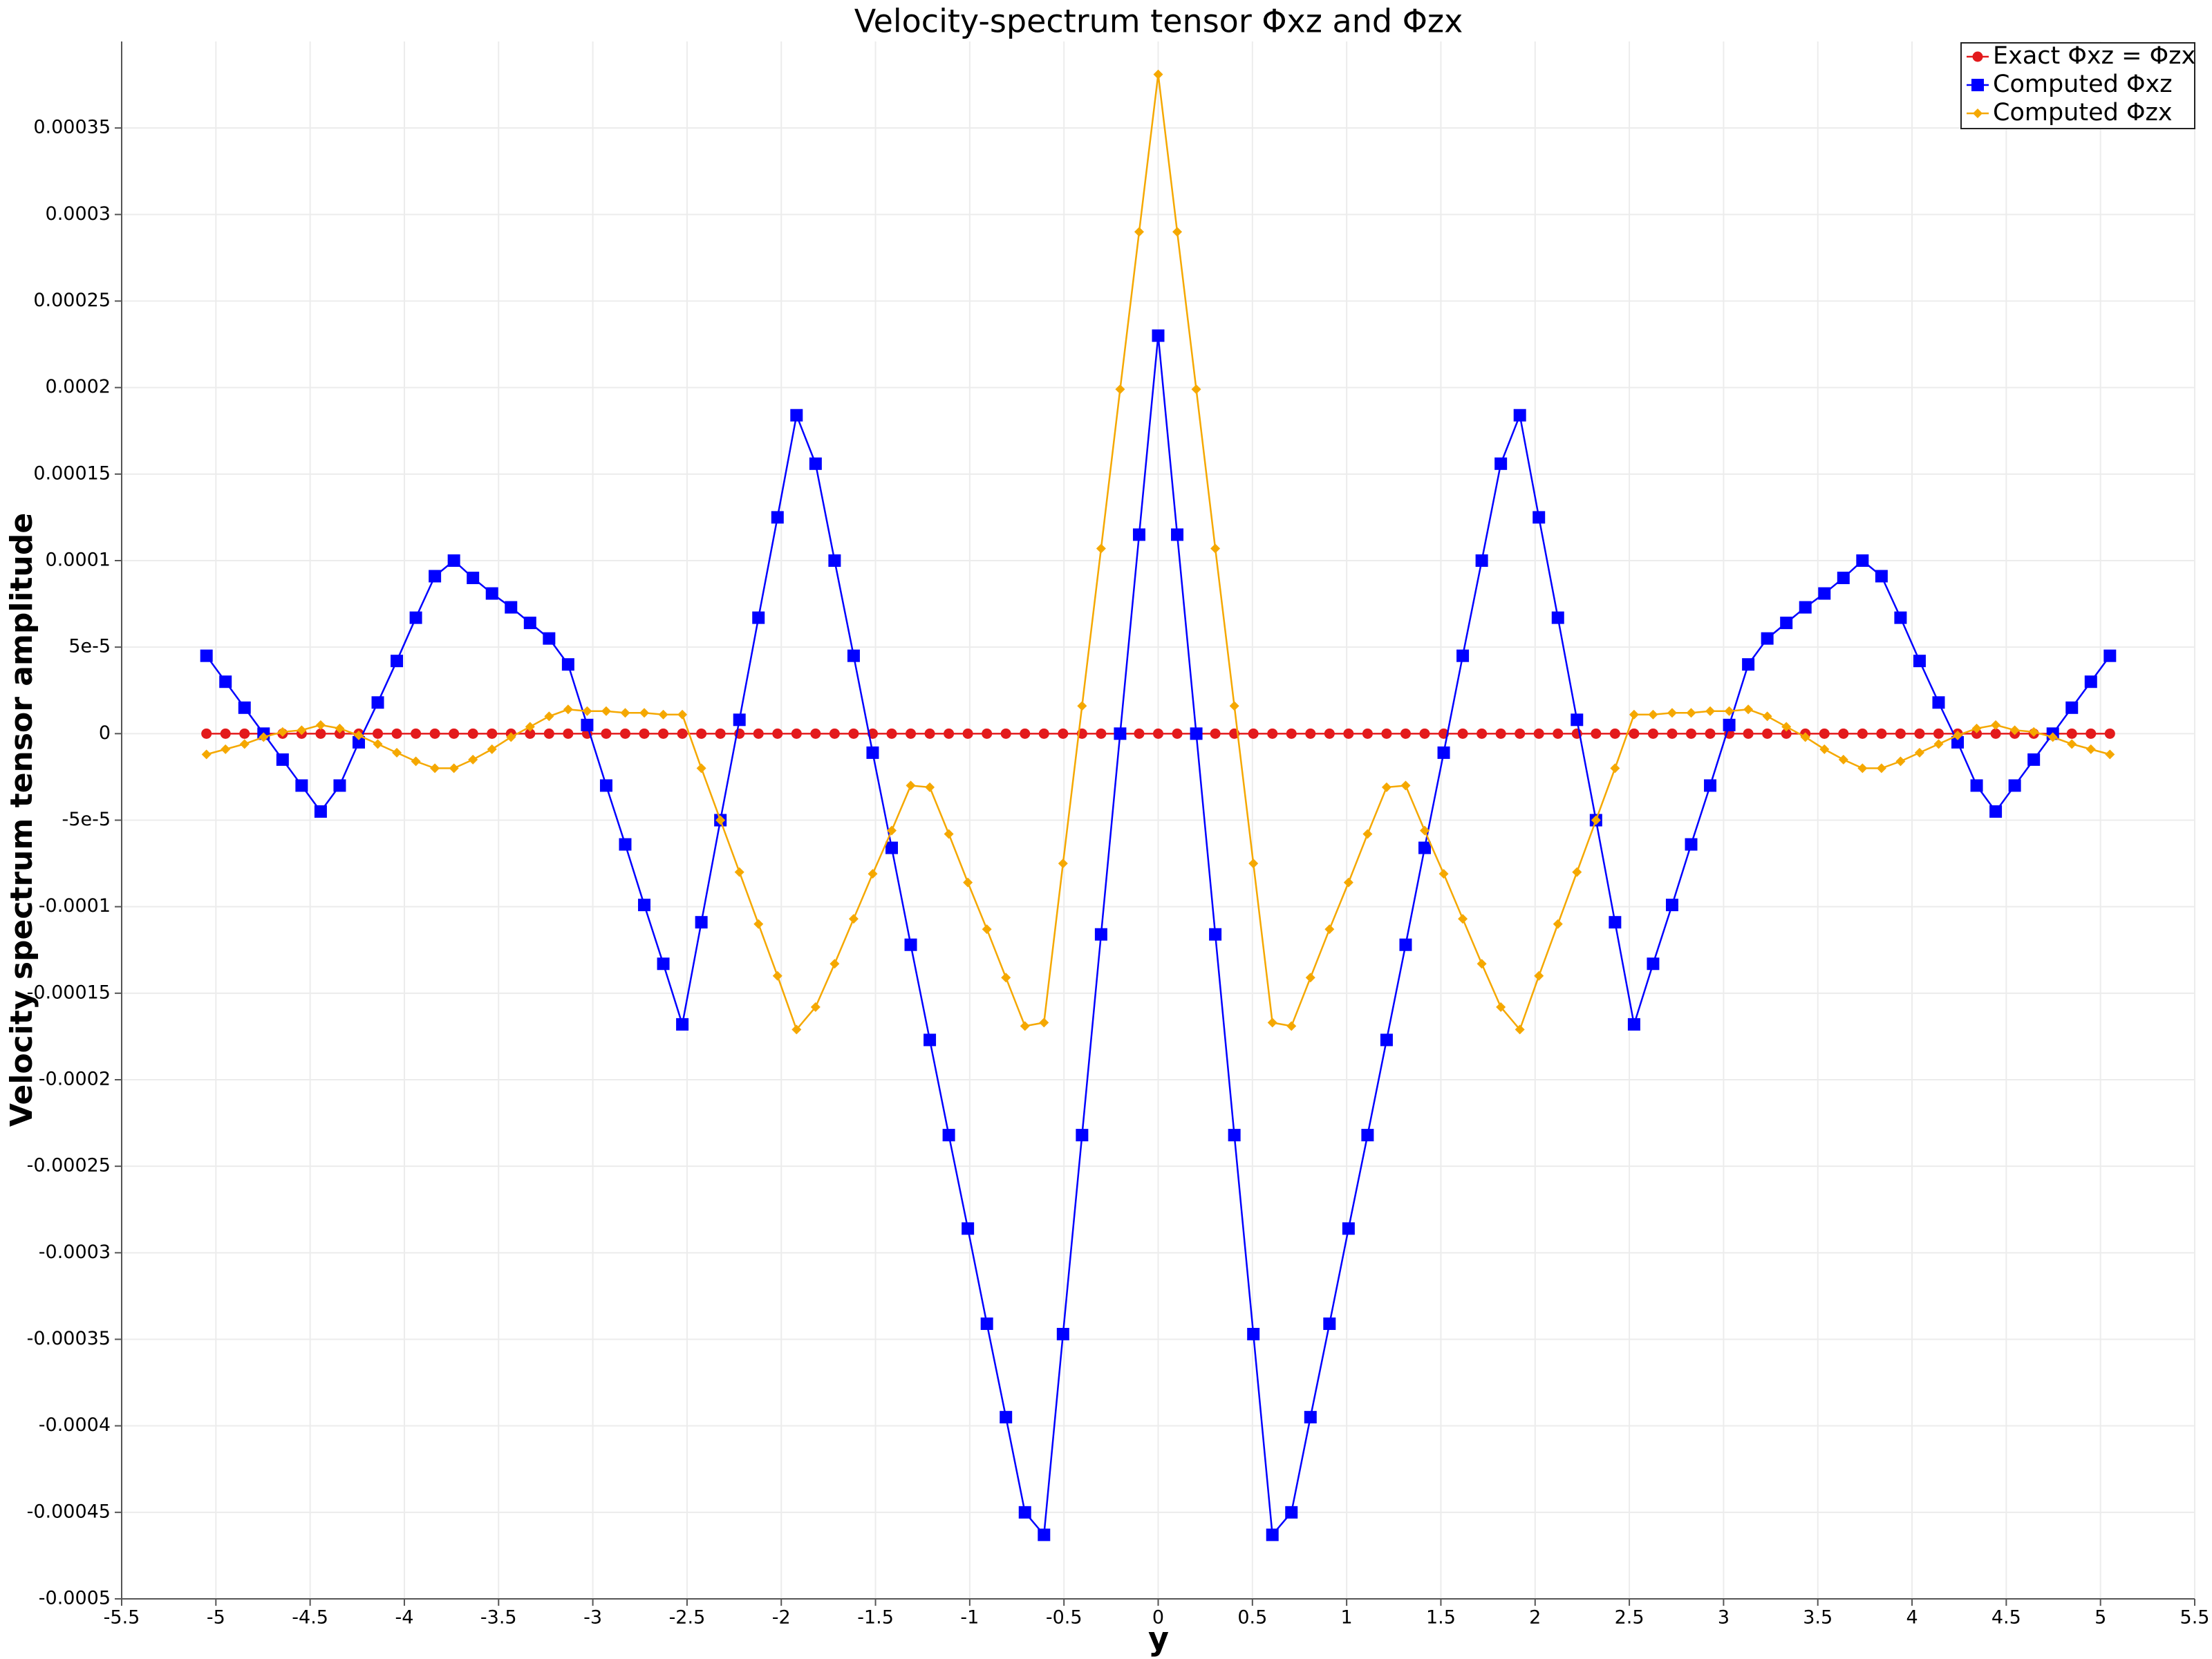  I want to click on y-tick-label: -0.0003, so click(75, 1252).